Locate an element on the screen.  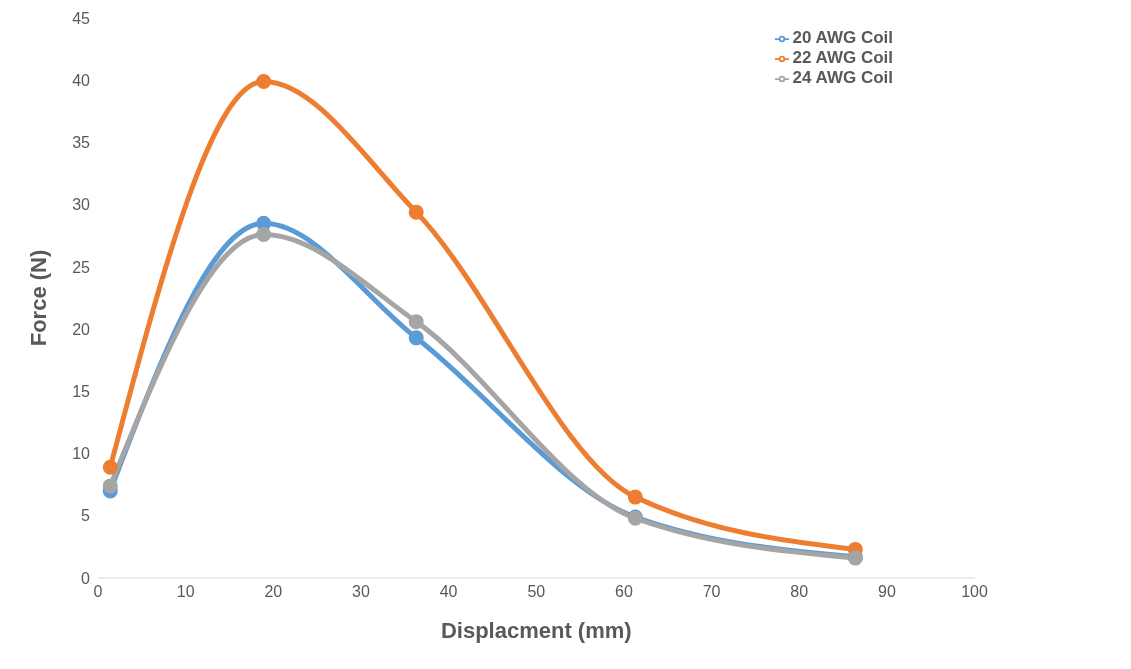
y-tick-label: 35 is located at coordinates (81, 143).